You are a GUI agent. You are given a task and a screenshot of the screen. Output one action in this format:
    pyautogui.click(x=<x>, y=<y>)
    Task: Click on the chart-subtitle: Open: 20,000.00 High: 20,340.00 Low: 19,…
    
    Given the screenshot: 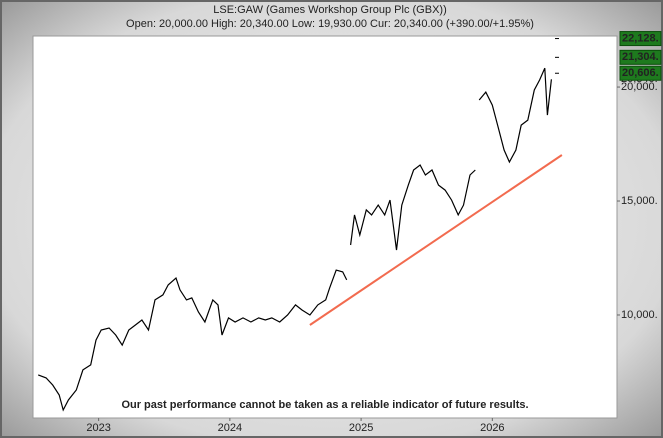 What is the action you would take?
    pyautogui.click(x=330, y=24)
    